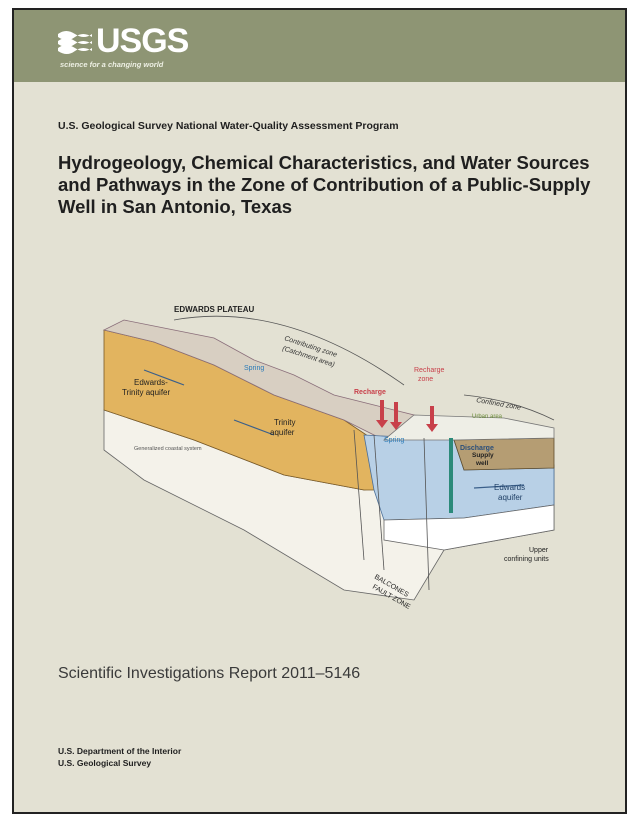 The width and height of the screenshot is (634, 819). Describe the element at coordinates (504, 454) in the screenshot. I see `upper-confining-layer` at that location.